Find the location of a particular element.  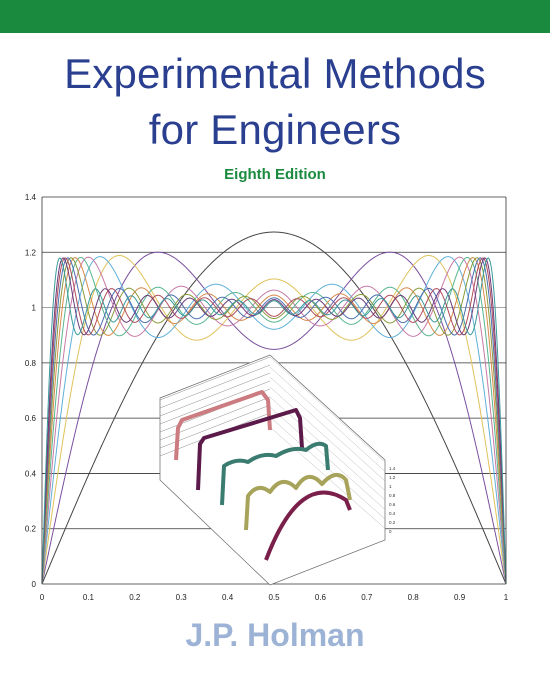

x-tick-label: 0.7 is located at coordinates (367, 597).